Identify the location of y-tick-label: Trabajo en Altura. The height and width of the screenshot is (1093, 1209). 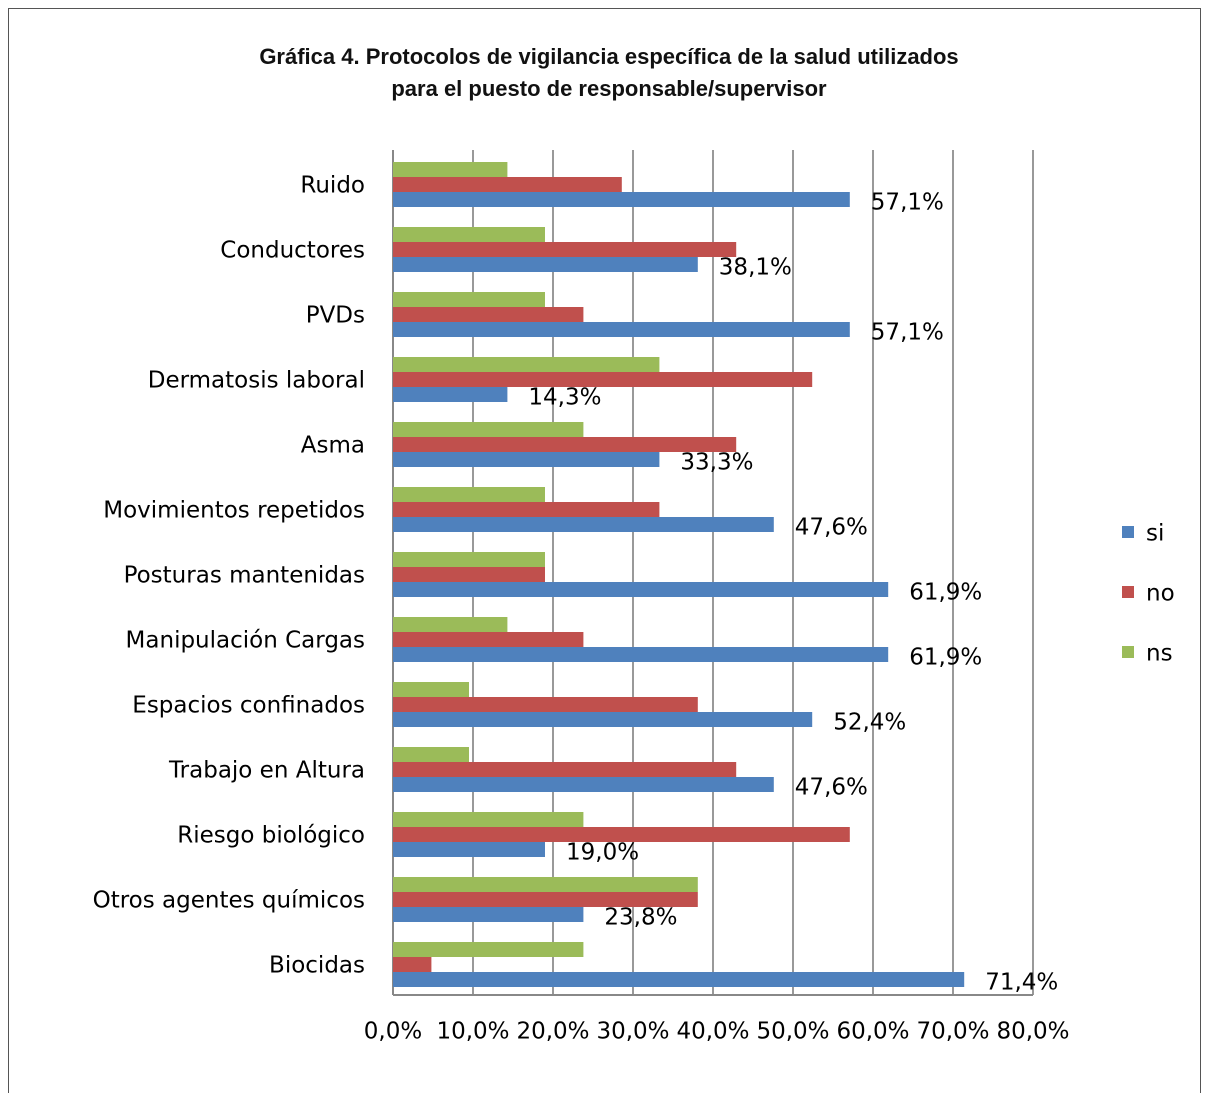
(266, 771).